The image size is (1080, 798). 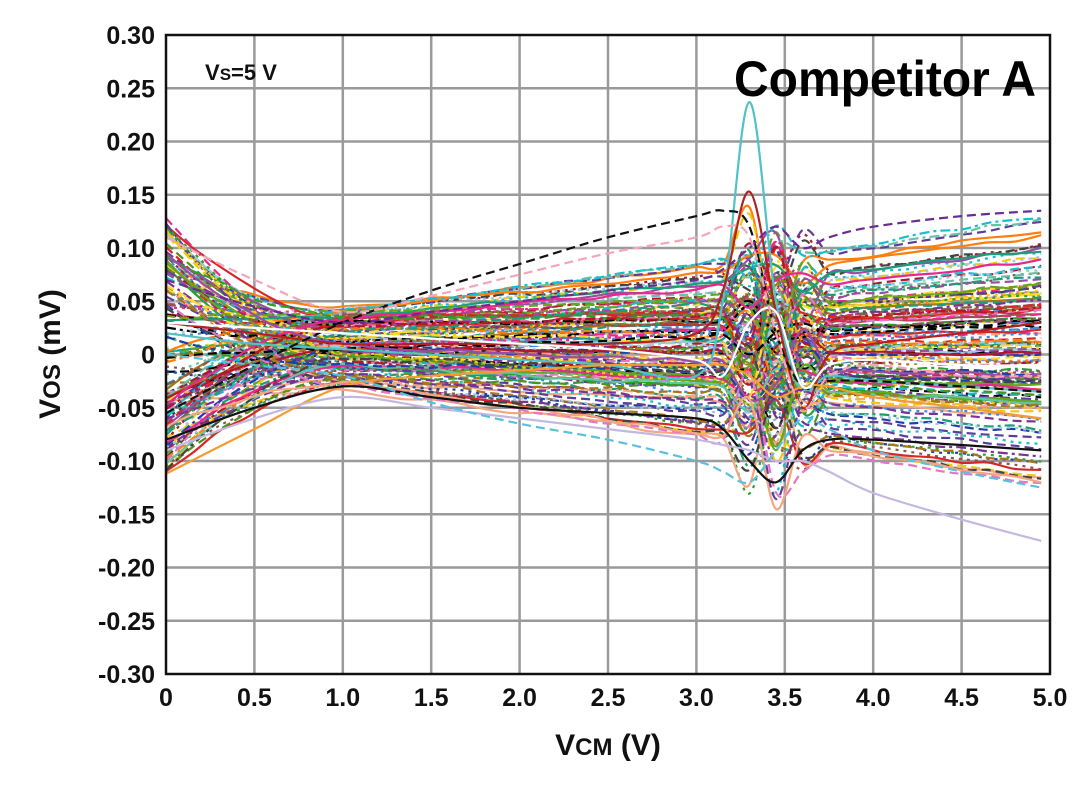 I want to click on competitor-label: Competitor A, so click(x=885, y=79).